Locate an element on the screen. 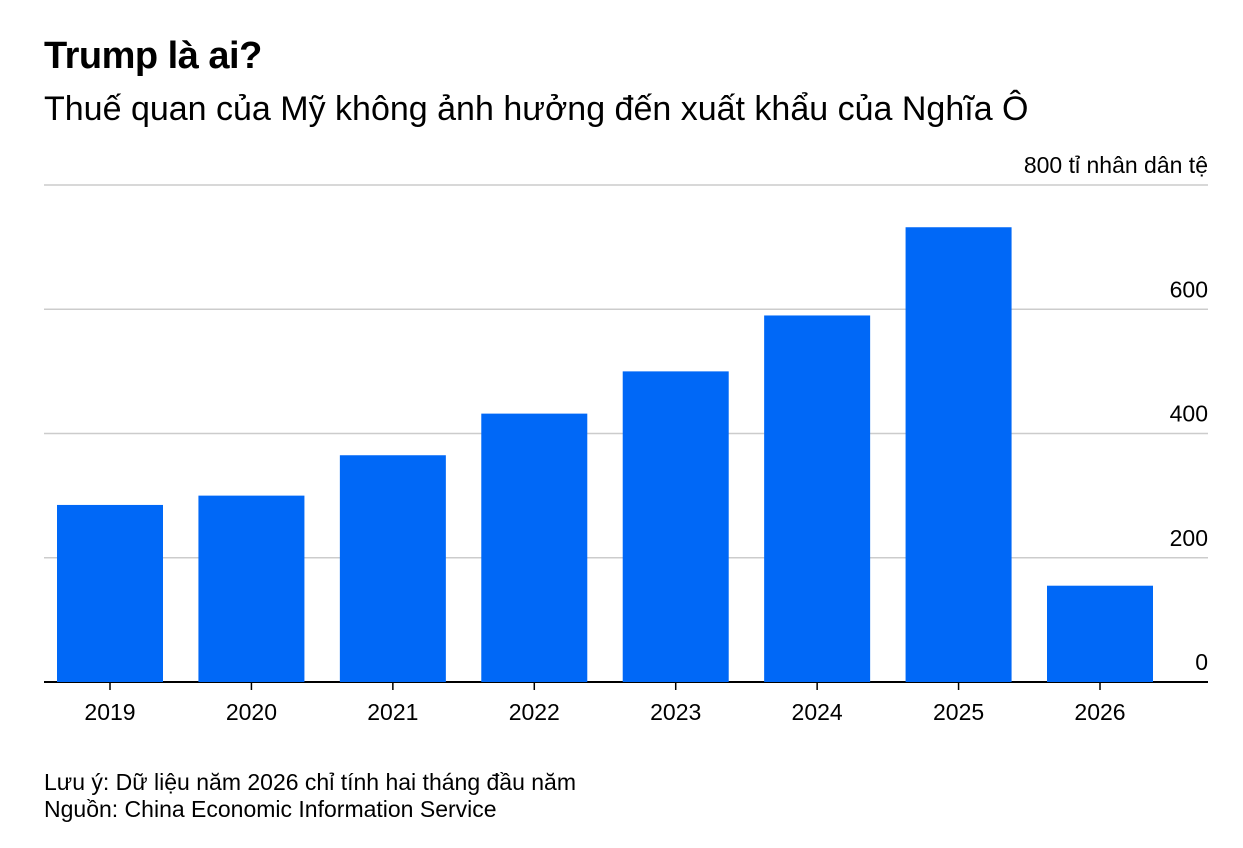 The height and width of the screenshot is (848, 1243). y-tick-label-0: 0 is located at coordinates (1201, 662).